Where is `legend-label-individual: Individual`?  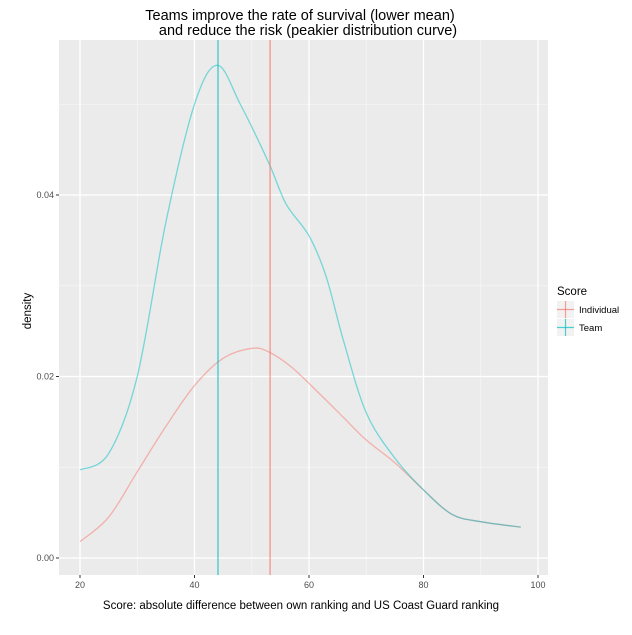
legend-label-individual: Individual is located at coordinates (599, 310).